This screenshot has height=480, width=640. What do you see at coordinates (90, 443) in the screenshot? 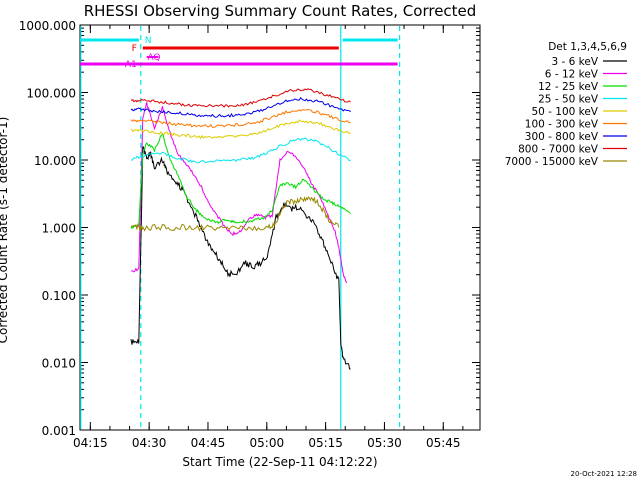
I see `x-tick-label: 04:15` at bounding box center [90, 443].